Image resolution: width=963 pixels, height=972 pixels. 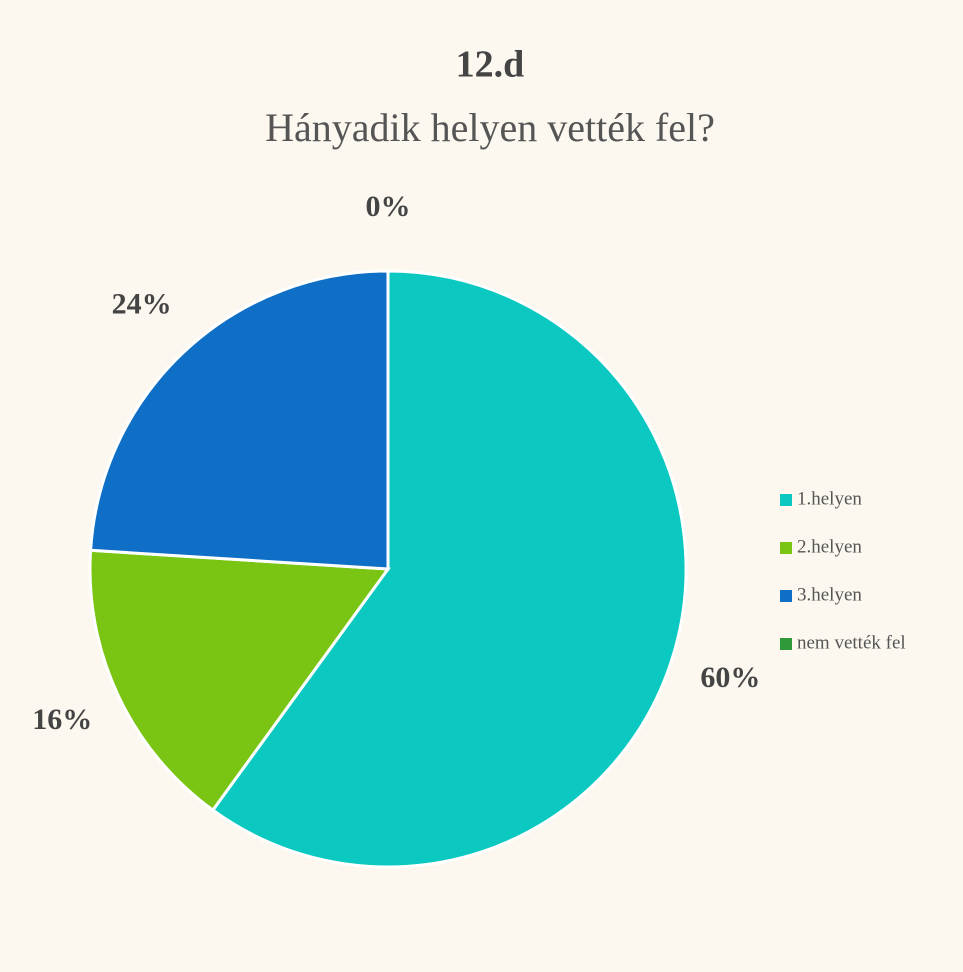 I want to click on data-label: 0%, so click(x=388, y=206).